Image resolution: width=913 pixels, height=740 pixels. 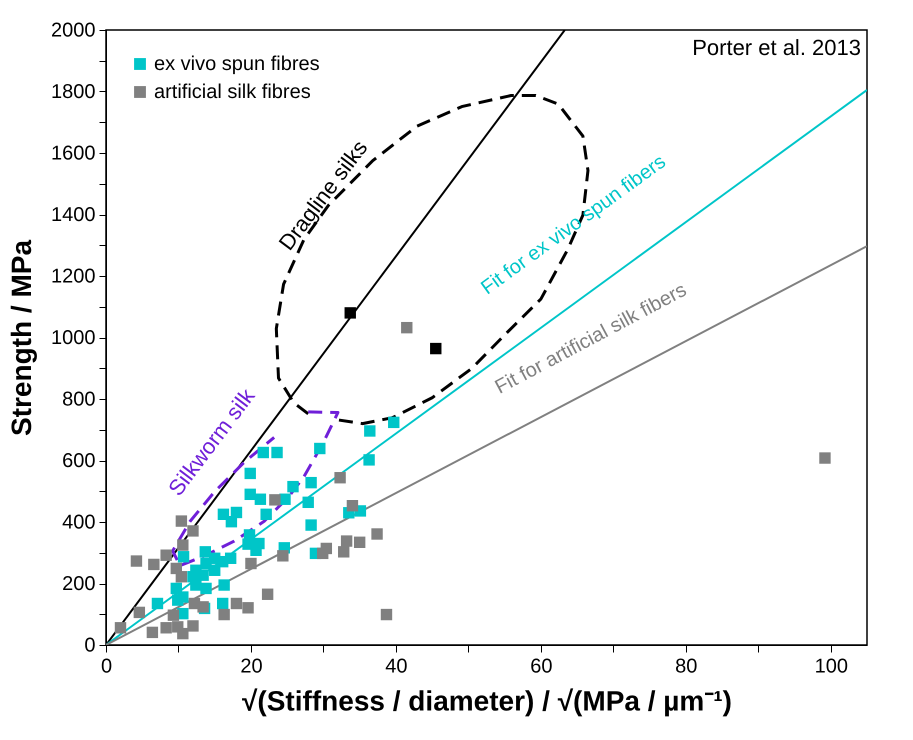 What do you see at coordinates (90, 645) in the screenshot?
I see `y-tick-label: 0` at bounding box center [90, 645].